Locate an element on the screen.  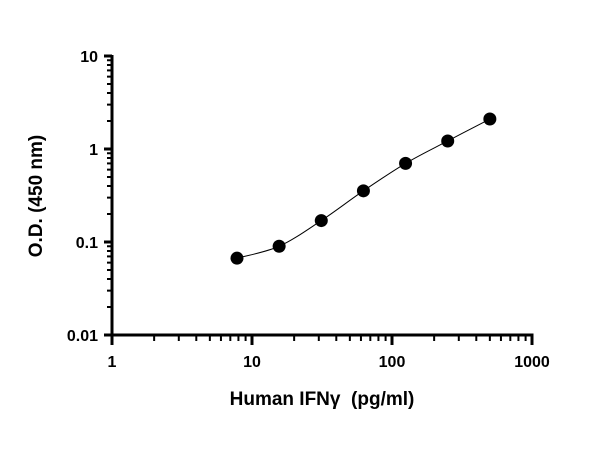
x-axis-label: Human IFNγ (pg/ml) is located at coordinates (322, 399).